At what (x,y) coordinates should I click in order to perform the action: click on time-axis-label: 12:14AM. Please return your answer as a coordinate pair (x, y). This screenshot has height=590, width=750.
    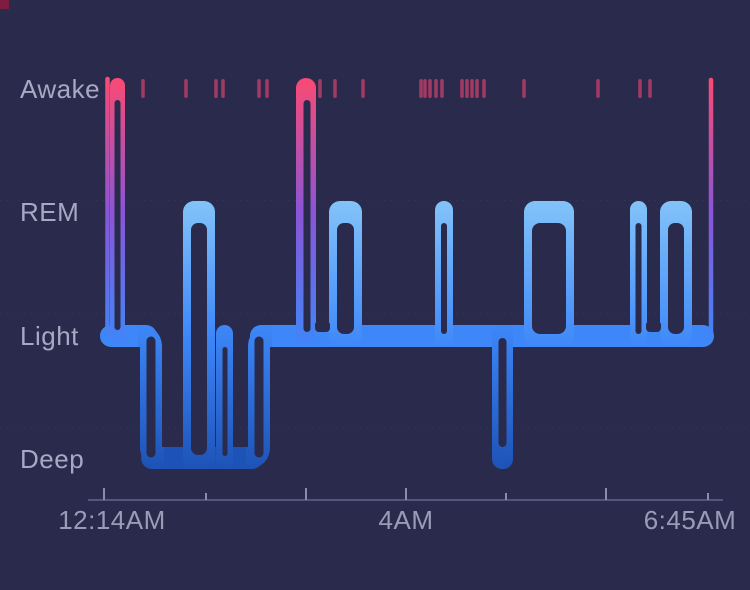
    Looking at the image, I should click on (112, 520).